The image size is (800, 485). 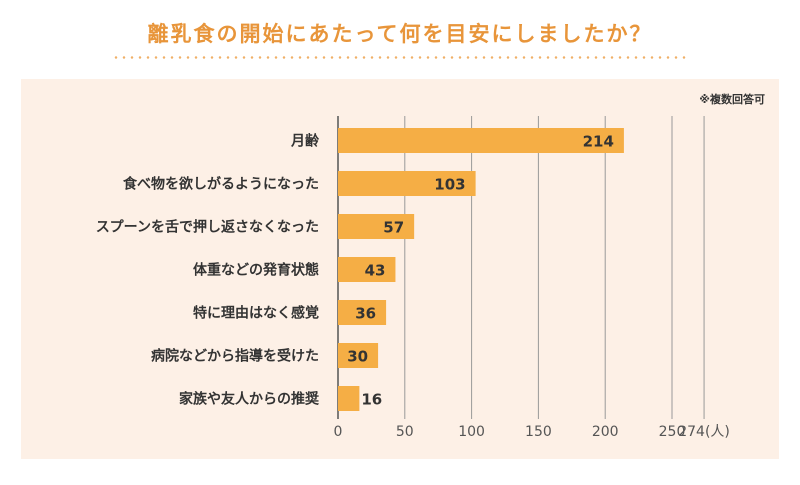 I want to click on category-label: 家族や友人からの推奨, so click(x=249, y=399).